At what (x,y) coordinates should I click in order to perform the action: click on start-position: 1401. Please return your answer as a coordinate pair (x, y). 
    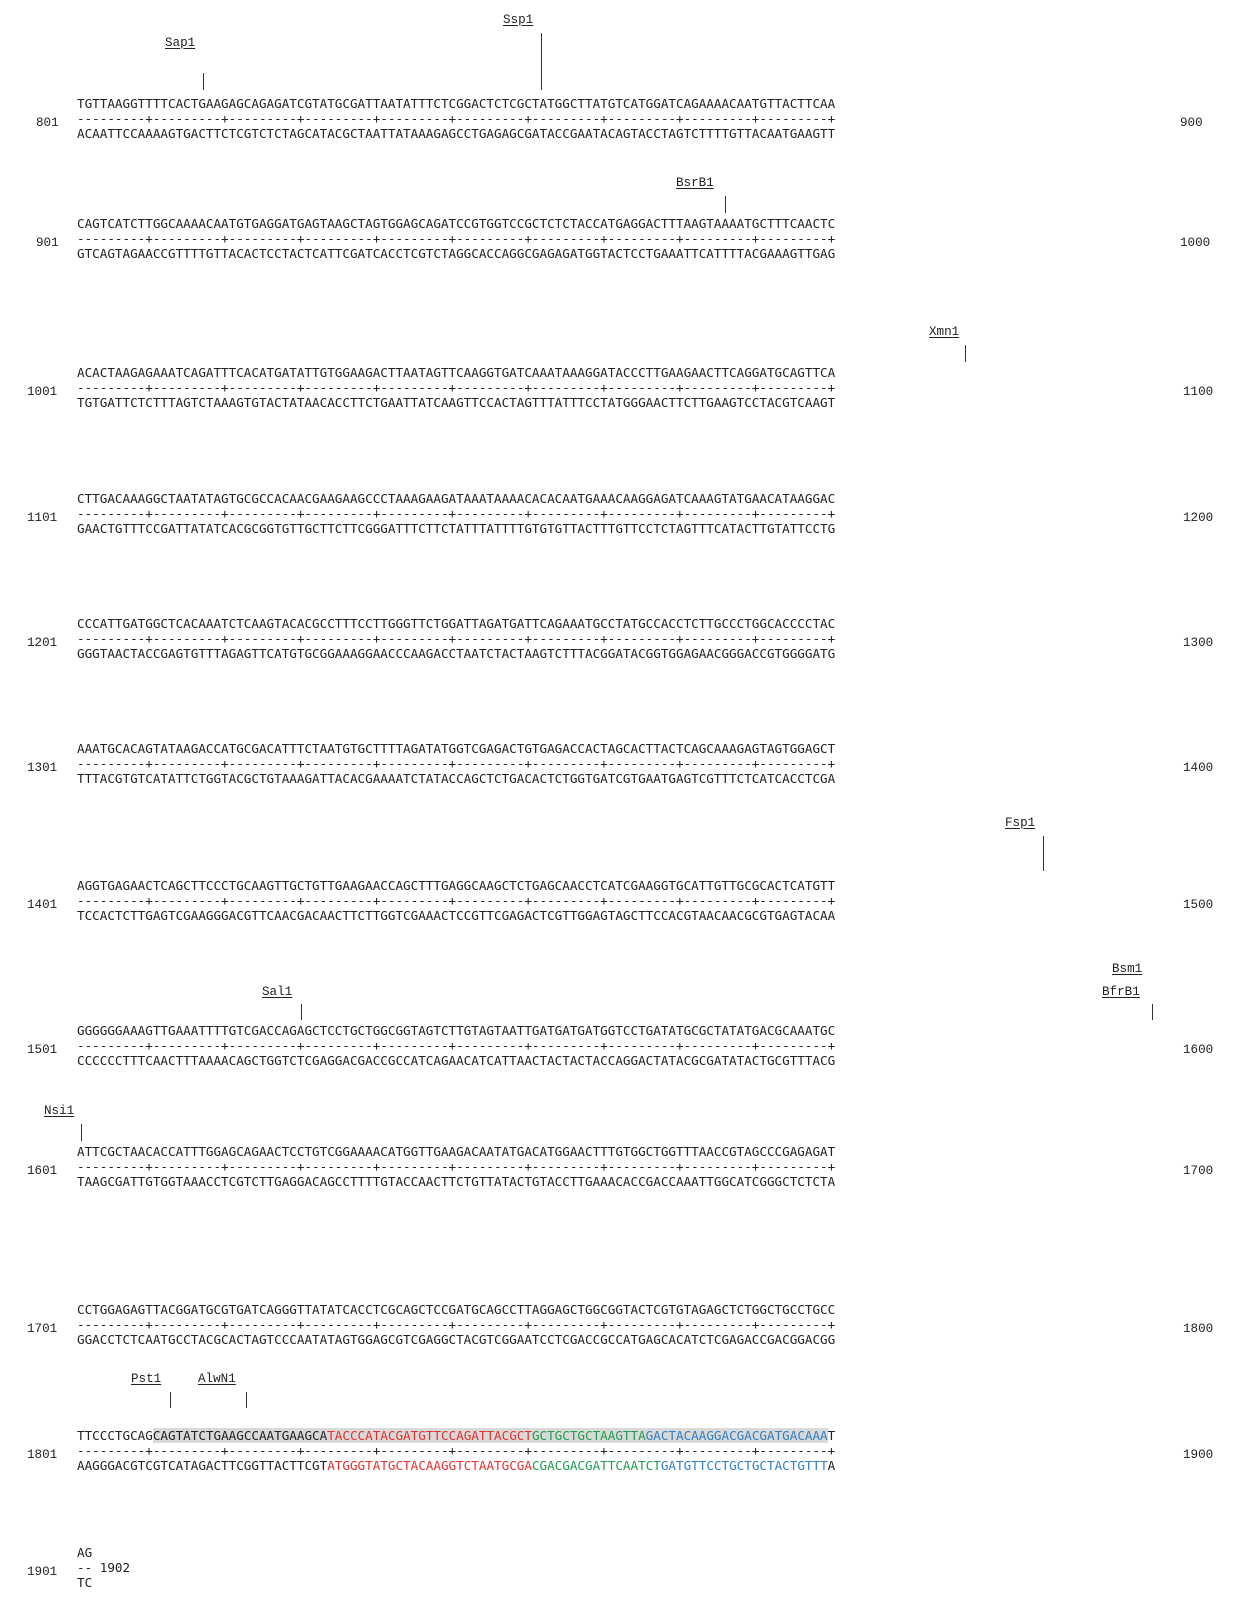
    Looking at the image, I should click on (42, 905).